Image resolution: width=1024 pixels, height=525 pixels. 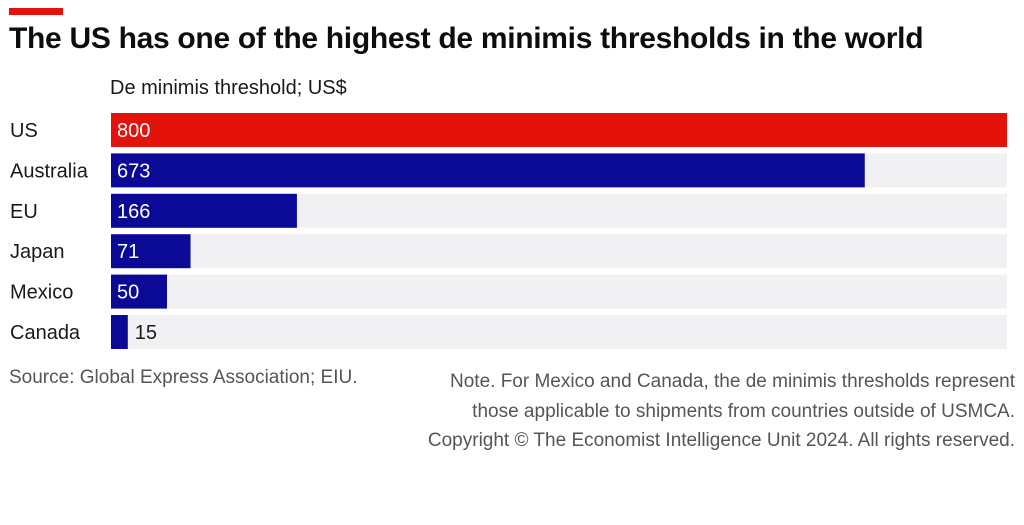 What do you see at coordinates (37, 252) in the screenshot?
I see `category-label-japan: Japan` at bounding box center [37, 252].